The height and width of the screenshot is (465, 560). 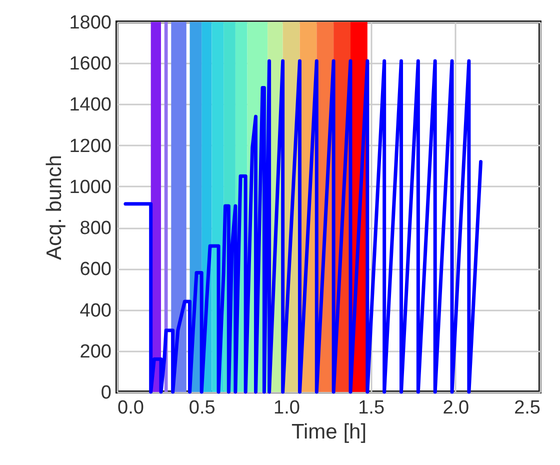 I want to click on y-tick-label: 1400, so click(x=90, y=105).